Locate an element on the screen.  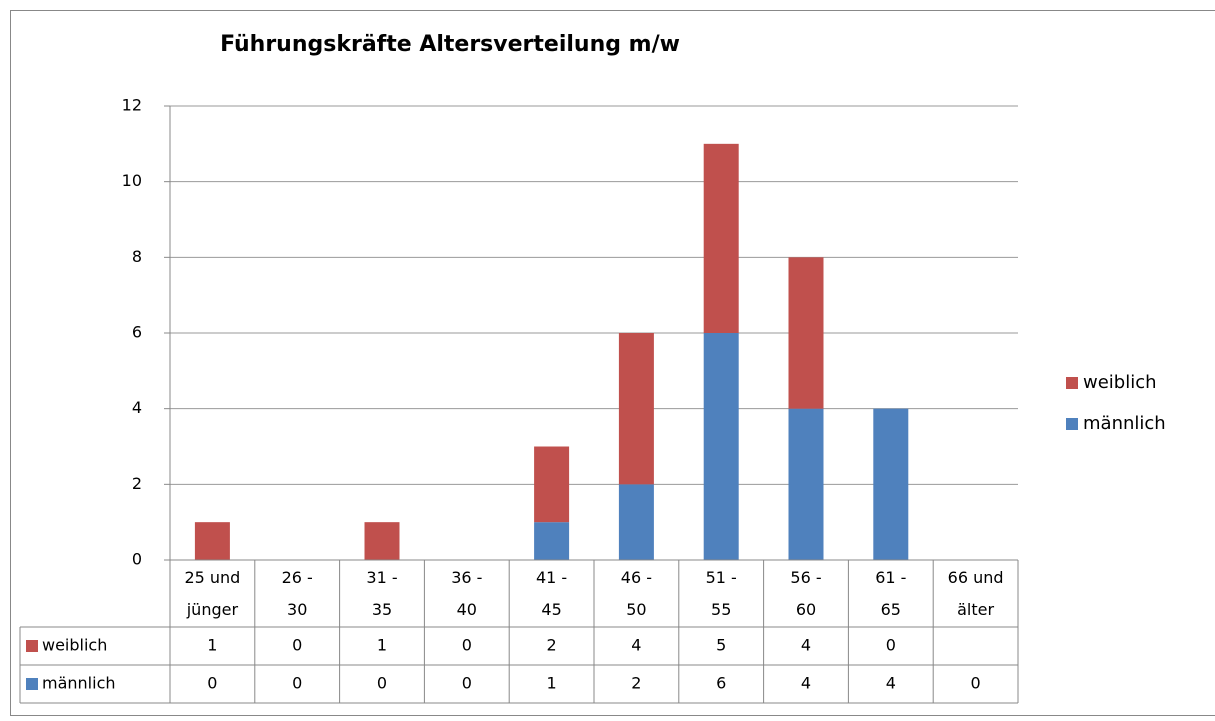
legend-label: weiblich is located at coordinates (1120, 382).